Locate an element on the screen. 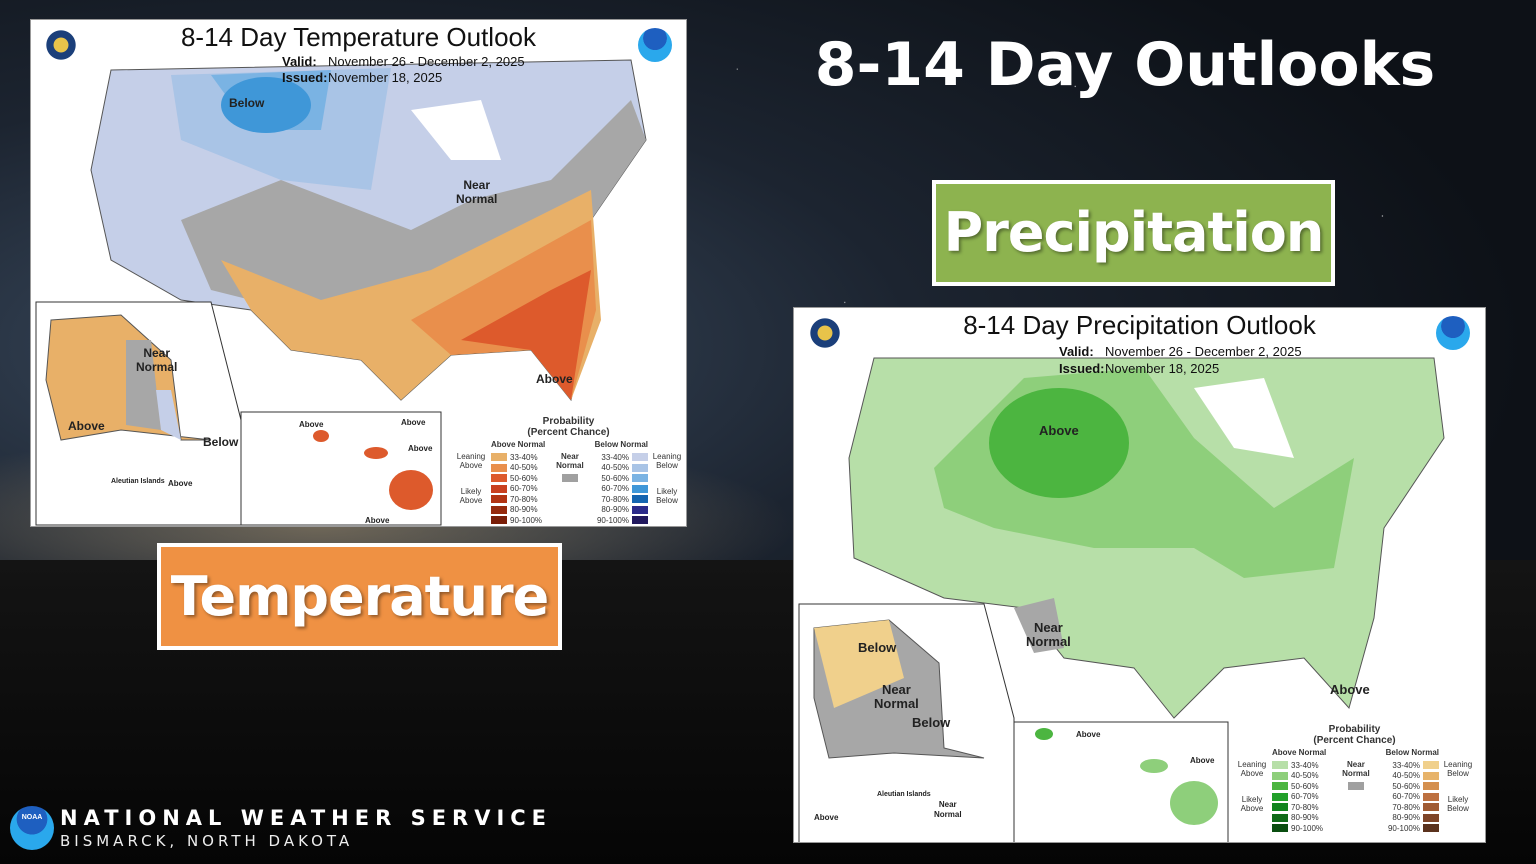 Image resolution: width=1536 pixels, height=864 pixels. label-near-normal: Near Normal is located at coordinates (1048, 634).